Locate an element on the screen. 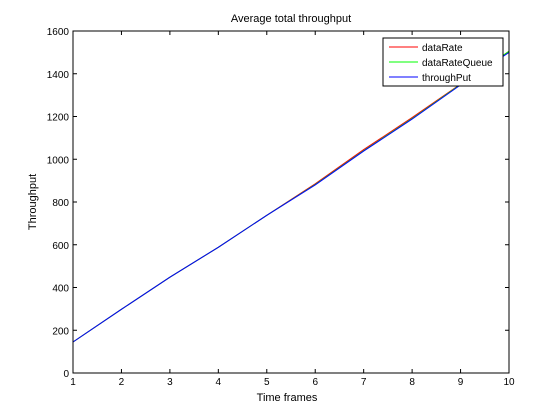 Image resolution: width=560 pixels, height=419 pixels. y-axis-label: Throughput is located at coordinates (33, 202).